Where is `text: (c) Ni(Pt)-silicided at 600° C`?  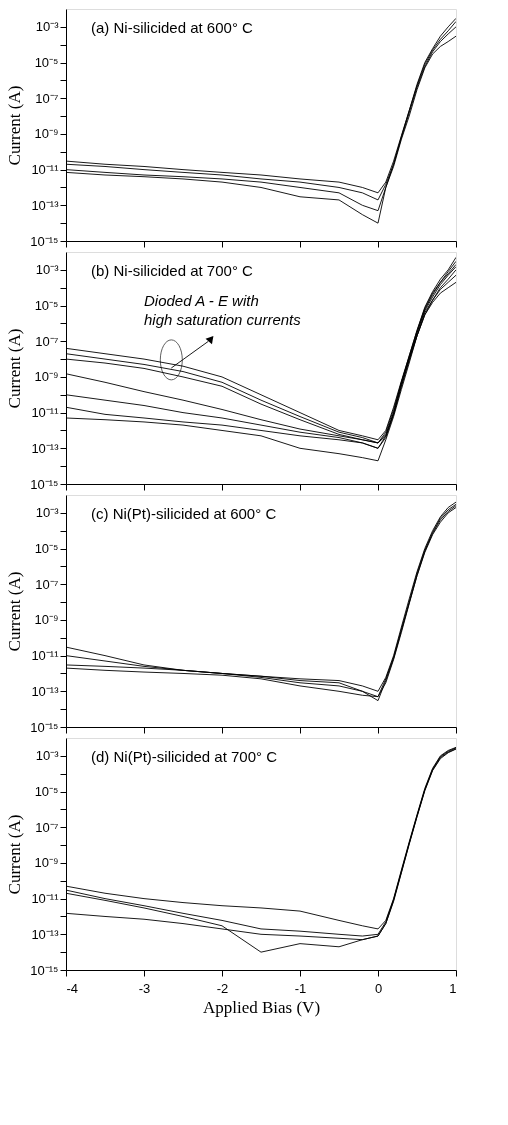
text: (c) Ni(Pt)-silicided at 600° C is located at coordinates (184, 513).